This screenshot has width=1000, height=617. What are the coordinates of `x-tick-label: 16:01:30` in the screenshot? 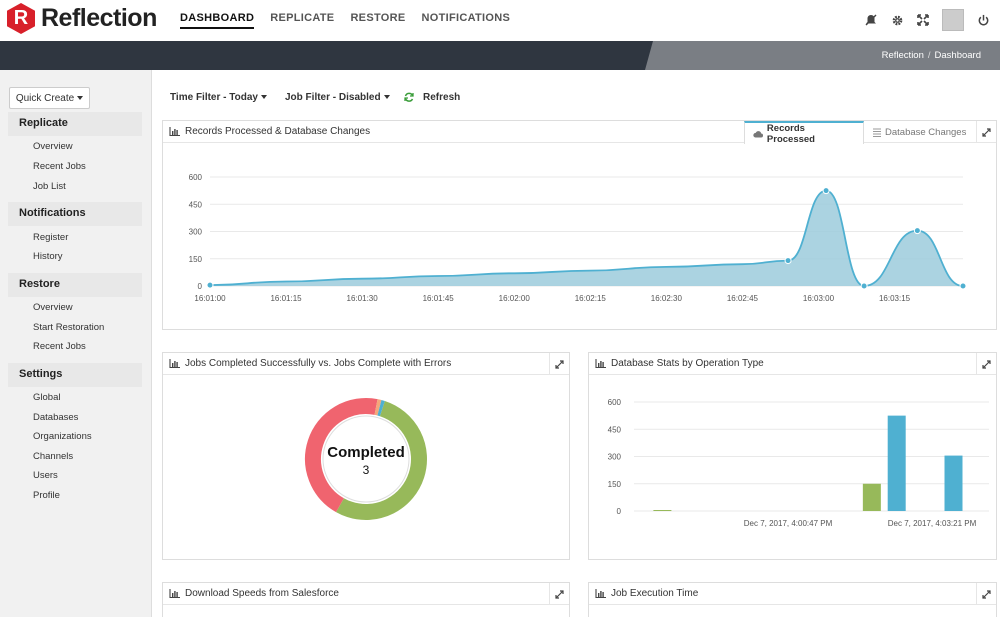 It's located at (363, 298).